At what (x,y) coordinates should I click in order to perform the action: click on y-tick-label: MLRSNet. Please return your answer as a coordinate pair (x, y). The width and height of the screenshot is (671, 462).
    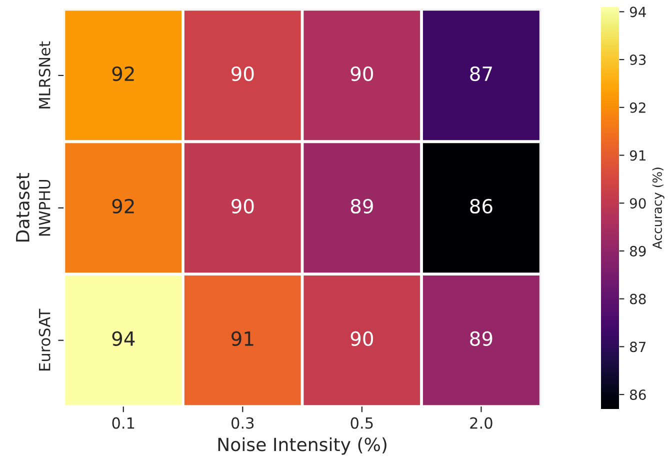
    Looking at the image, I should click on (44, 74).